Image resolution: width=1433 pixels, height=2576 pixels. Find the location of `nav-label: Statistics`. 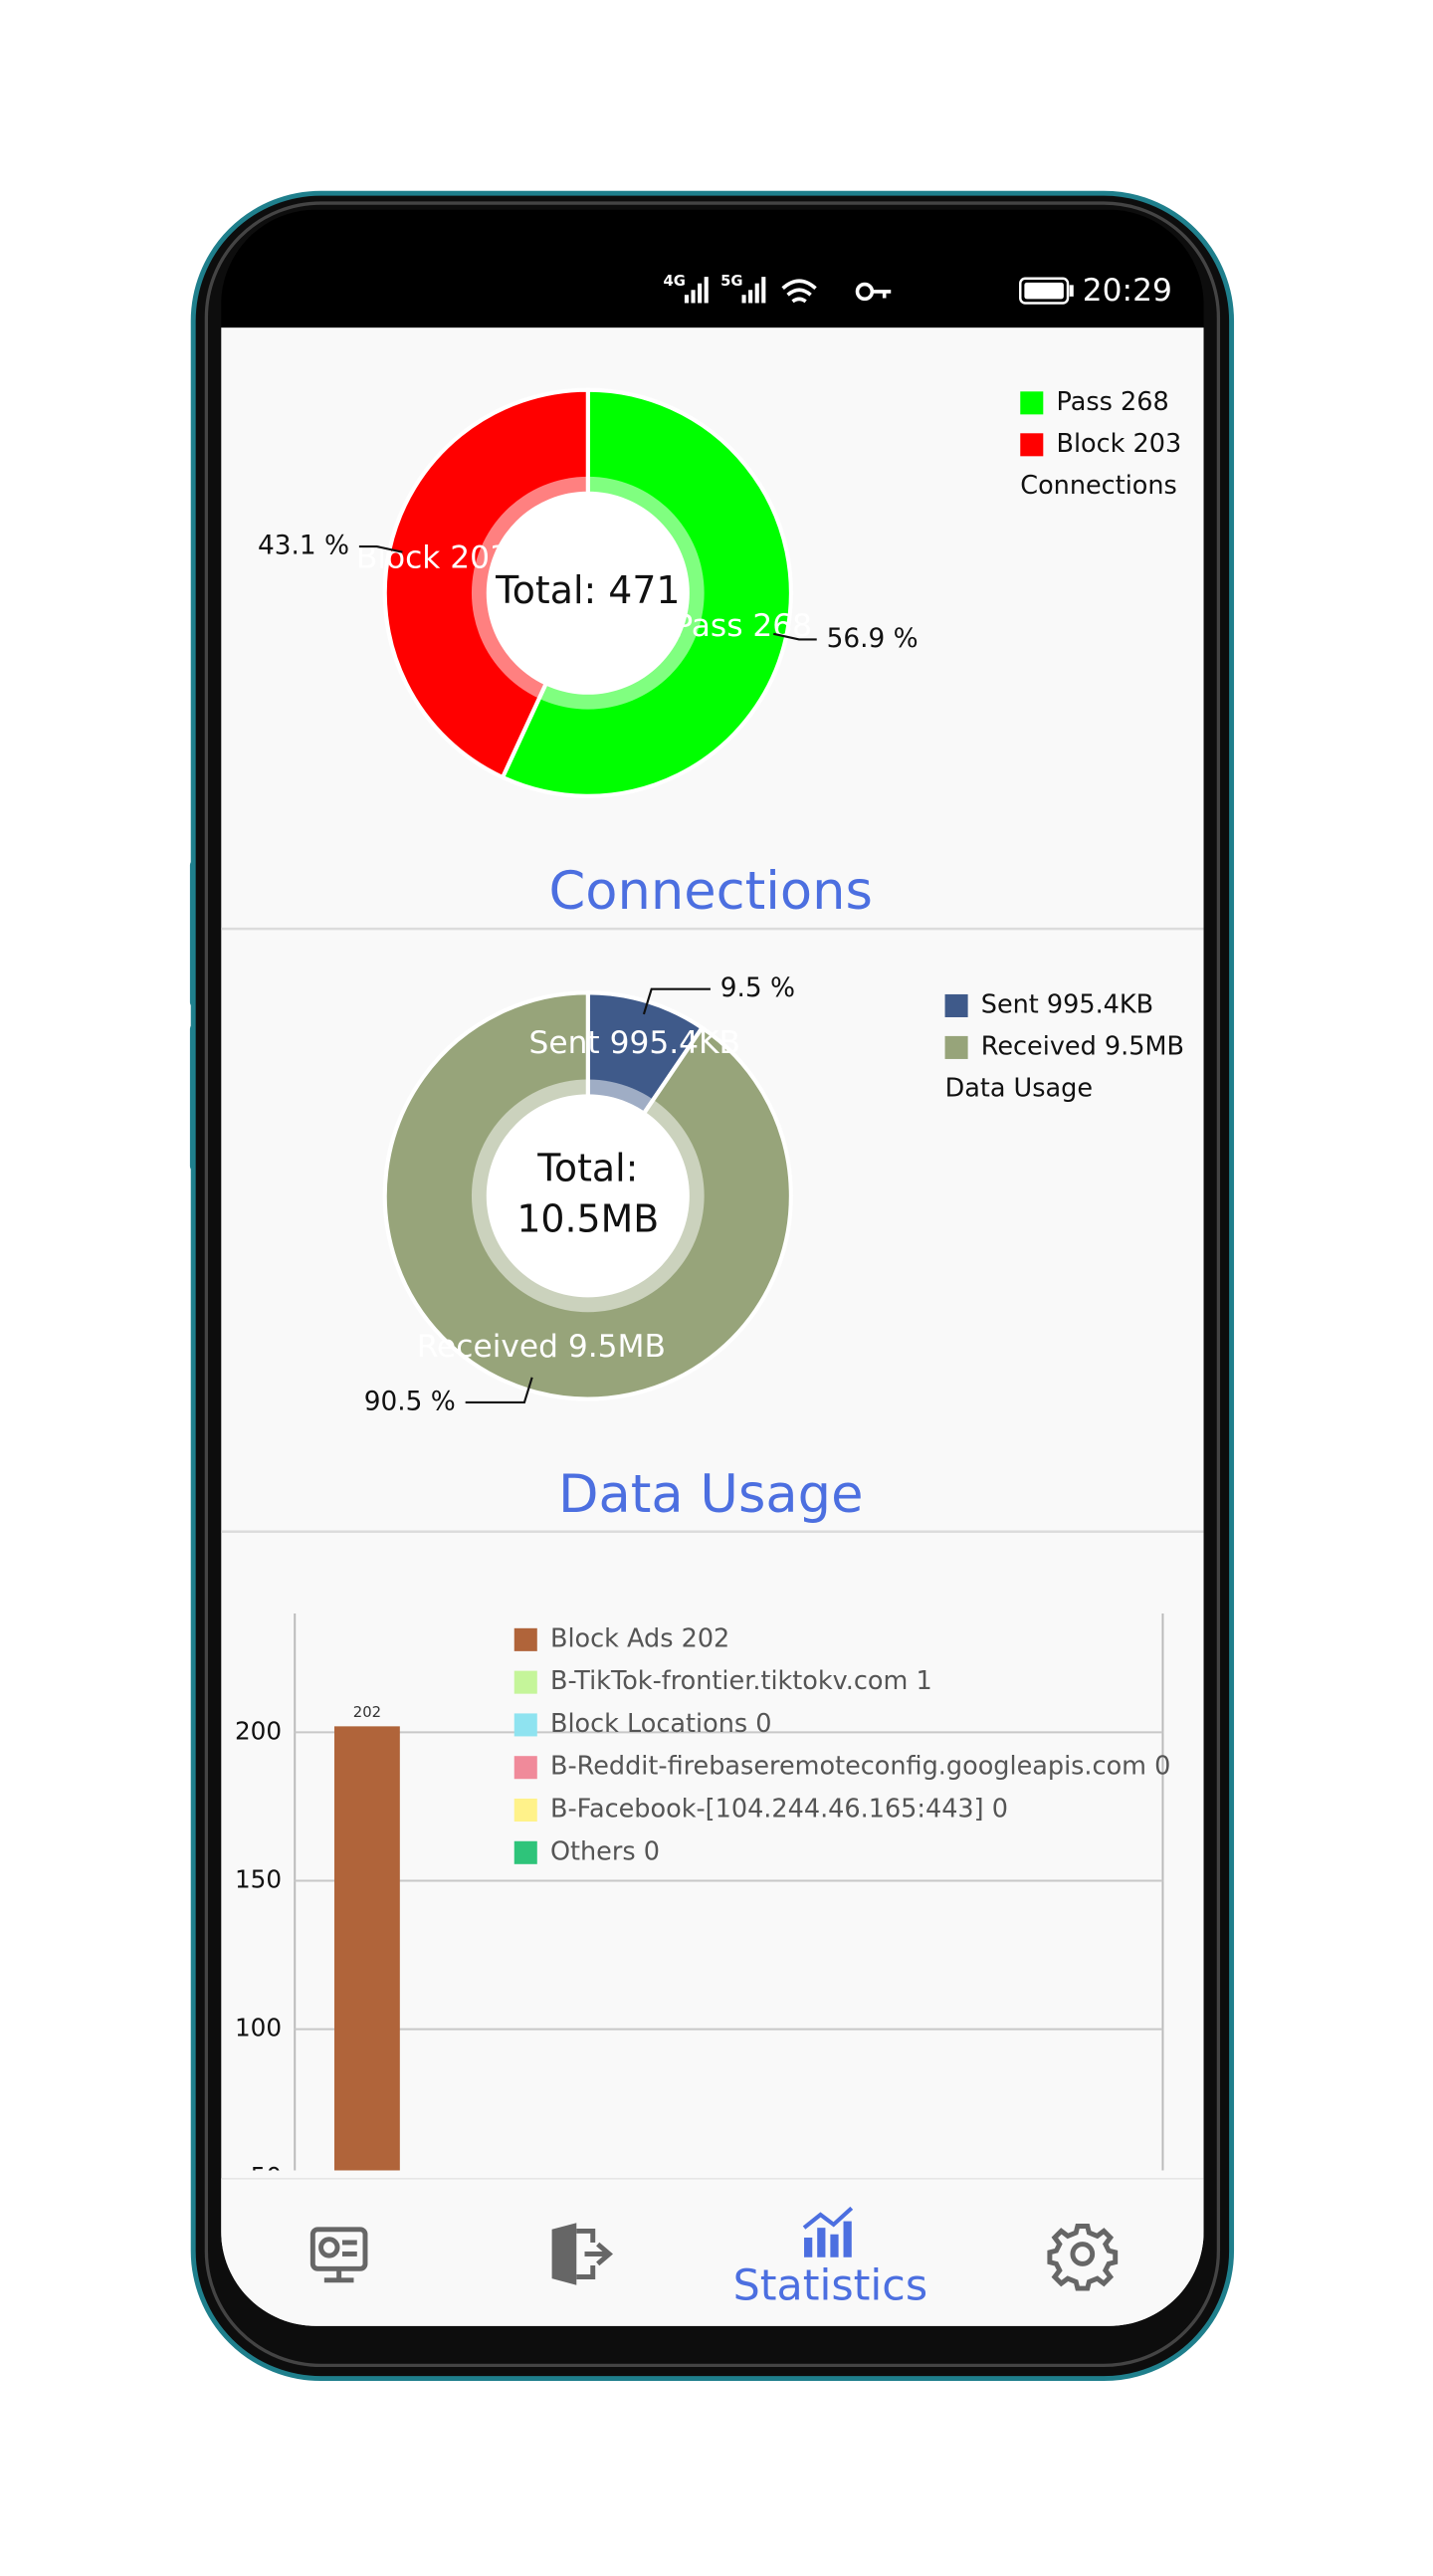

nav-label: Statistics is located at coordinates (830, 2286).